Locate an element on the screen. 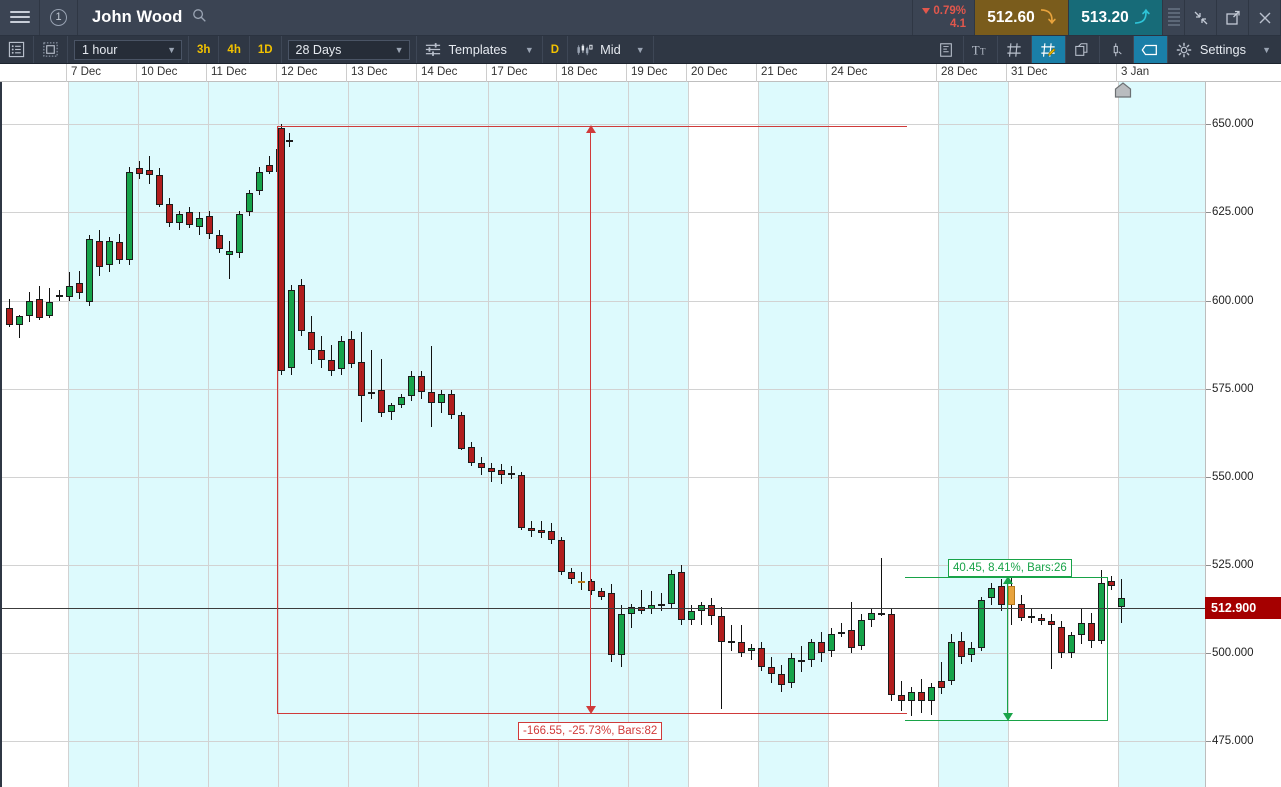 Image resolution: width=1281 pixels, height=787 pixels. quick-interval-3h: 3h is located at coordinates (204, 49).